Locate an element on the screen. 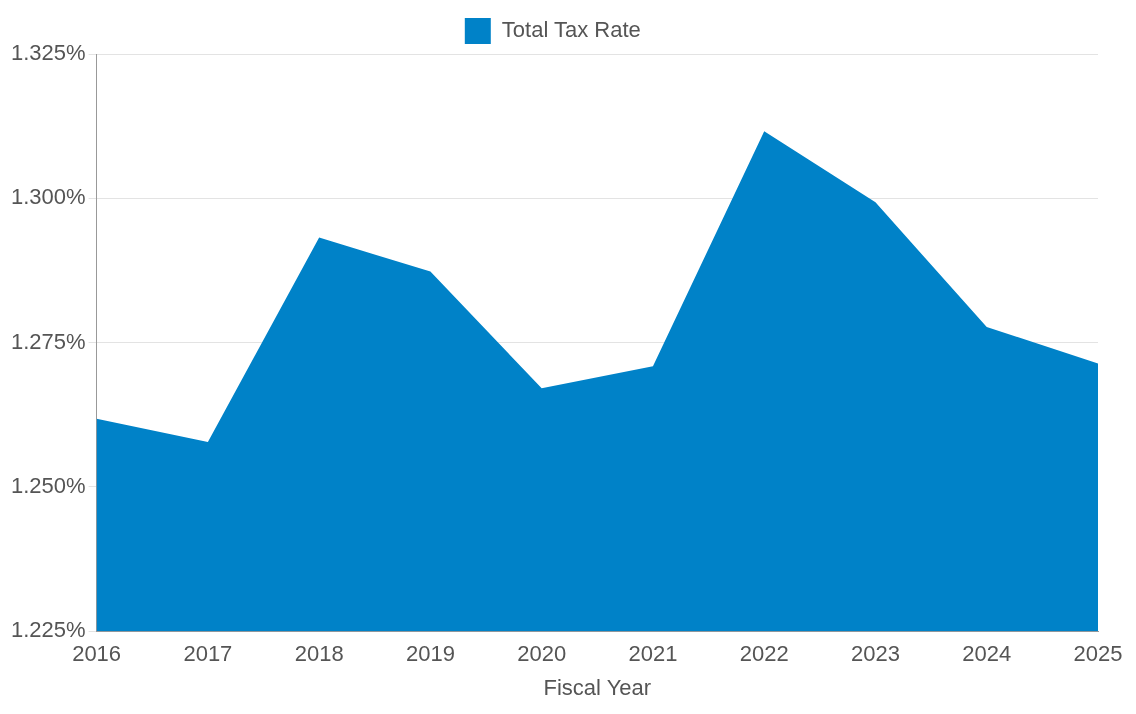 The width and height of the screenshot is (1136, 714). x-tick-label: 2019 is located at coordinates (430, 654).